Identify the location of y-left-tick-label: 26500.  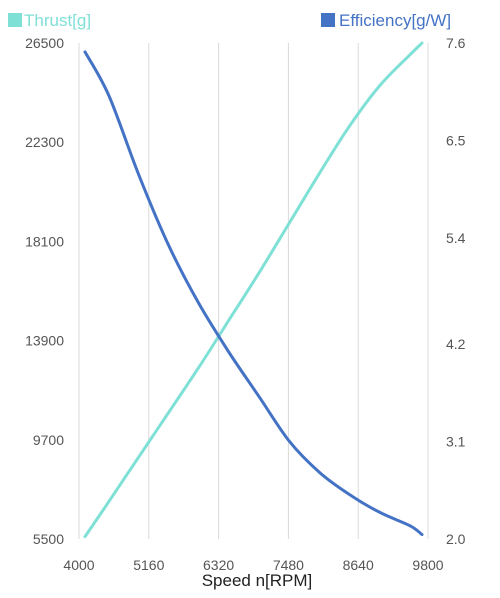
(44, 43).